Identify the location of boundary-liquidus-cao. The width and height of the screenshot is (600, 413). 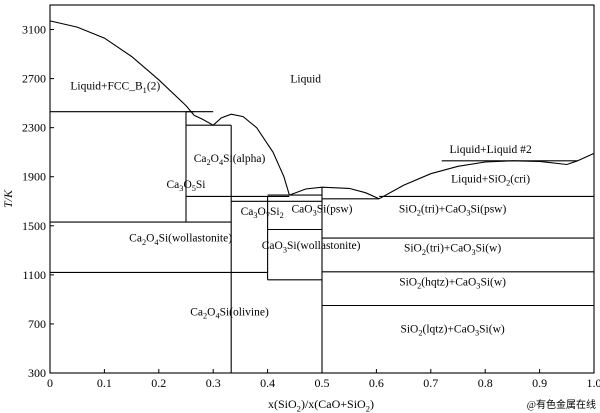
(122, 68).